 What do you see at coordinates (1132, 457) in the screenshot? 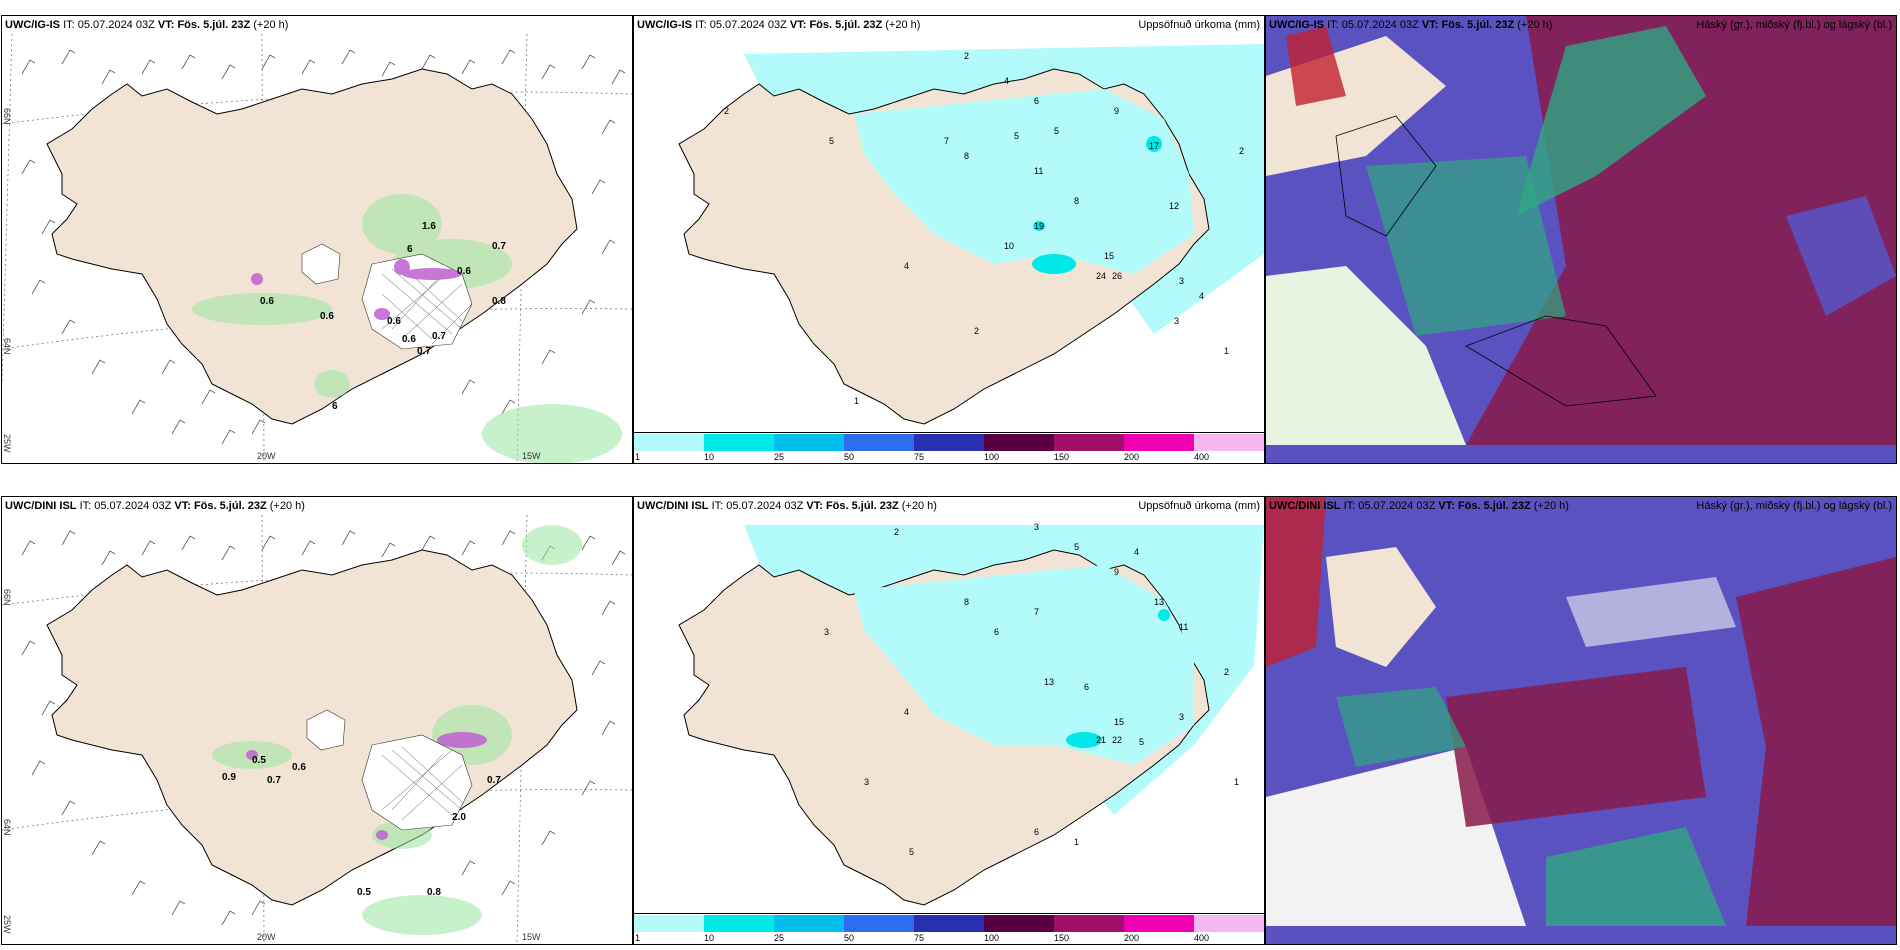
I see `colorbar-label: 200` at bounding box center [1132, 457].